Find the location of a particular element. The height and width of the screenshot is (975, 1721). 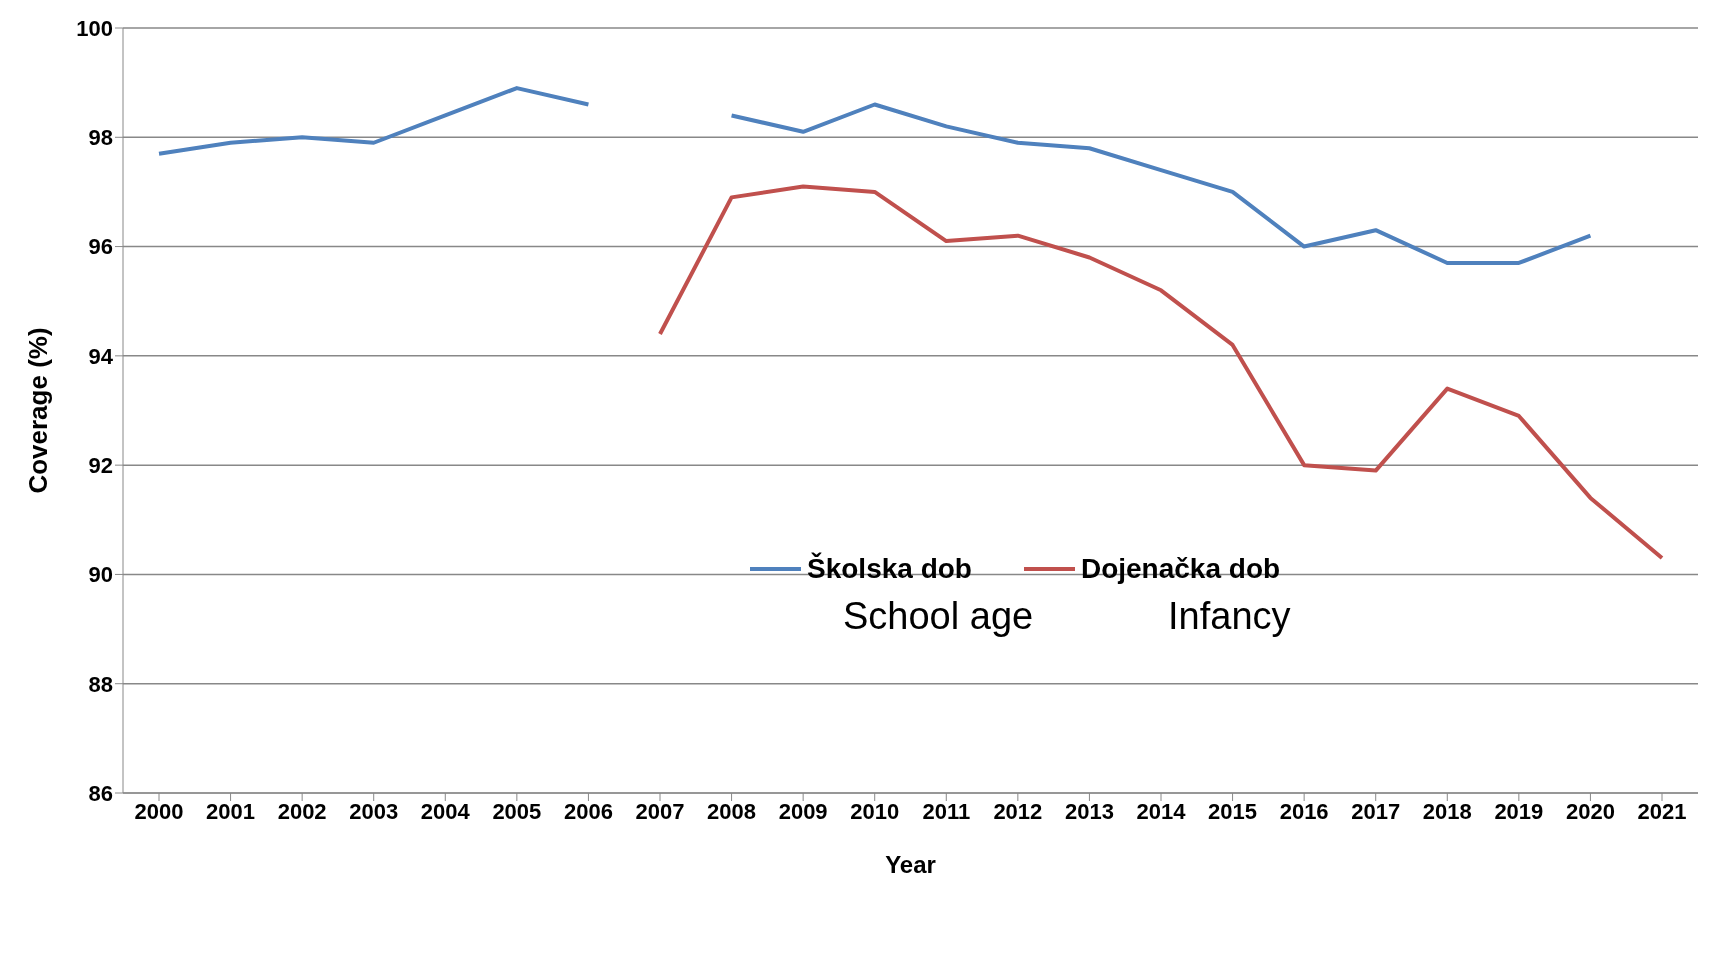

y-tick-label: 90 is located at coordinates (100, 575).